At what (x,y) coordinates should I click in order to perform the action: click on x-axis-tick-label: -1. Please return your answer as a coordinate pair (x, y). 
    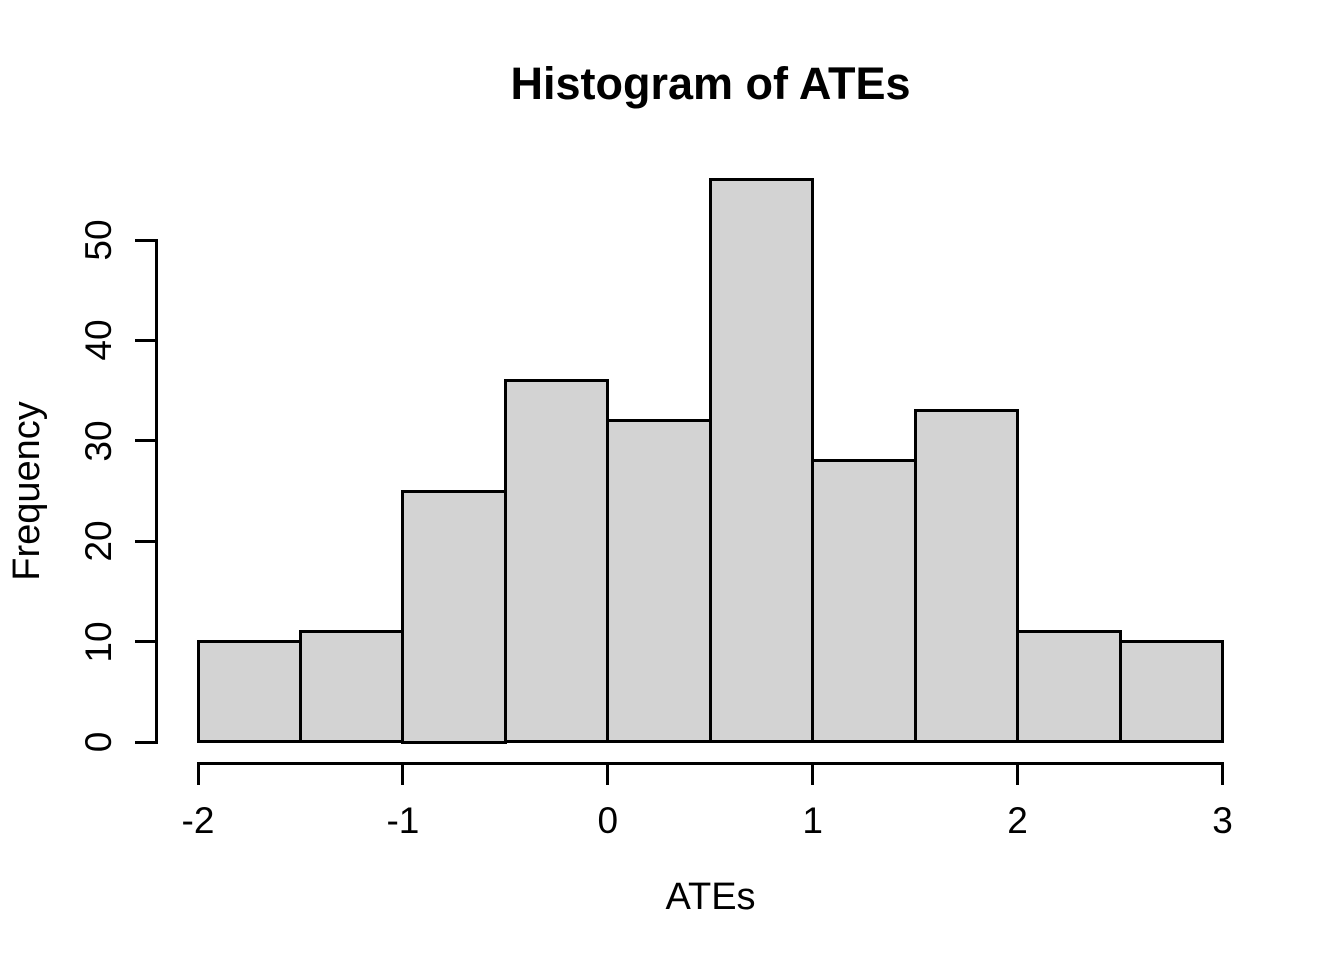
    Looking at the image, I should click on (403, 820).